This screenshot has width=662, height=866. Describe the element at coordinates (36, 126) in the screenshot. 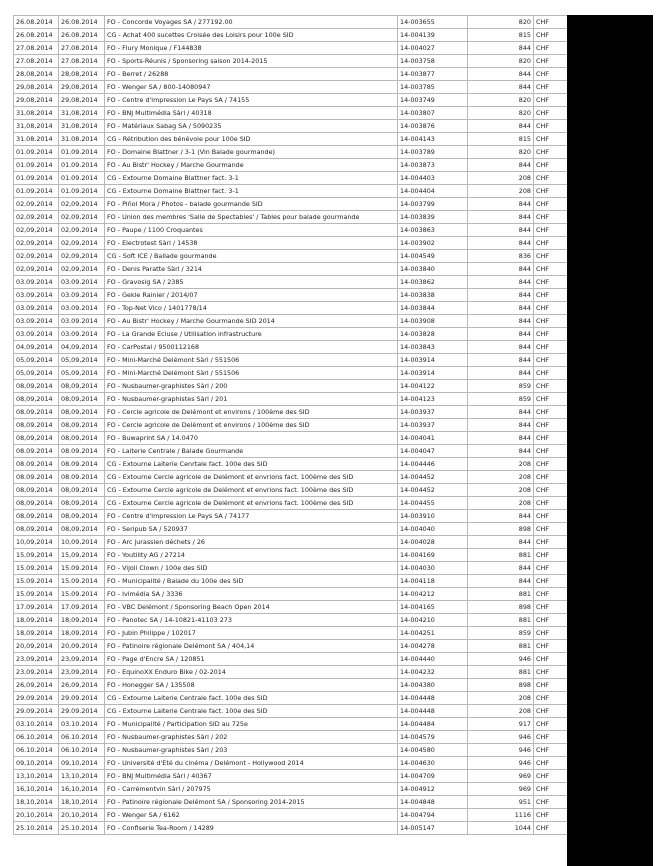

I see `booking-date-cell: 31,08,2014` at that location.